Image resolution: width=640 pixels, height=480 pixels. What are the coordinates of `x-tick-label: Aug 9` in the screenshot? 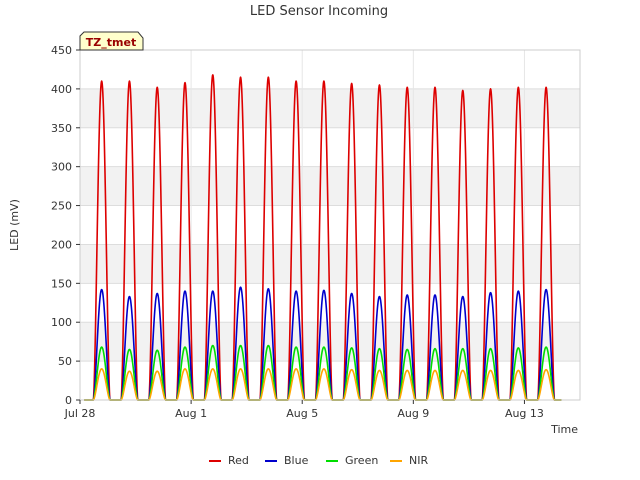 It's located at (413, 413).